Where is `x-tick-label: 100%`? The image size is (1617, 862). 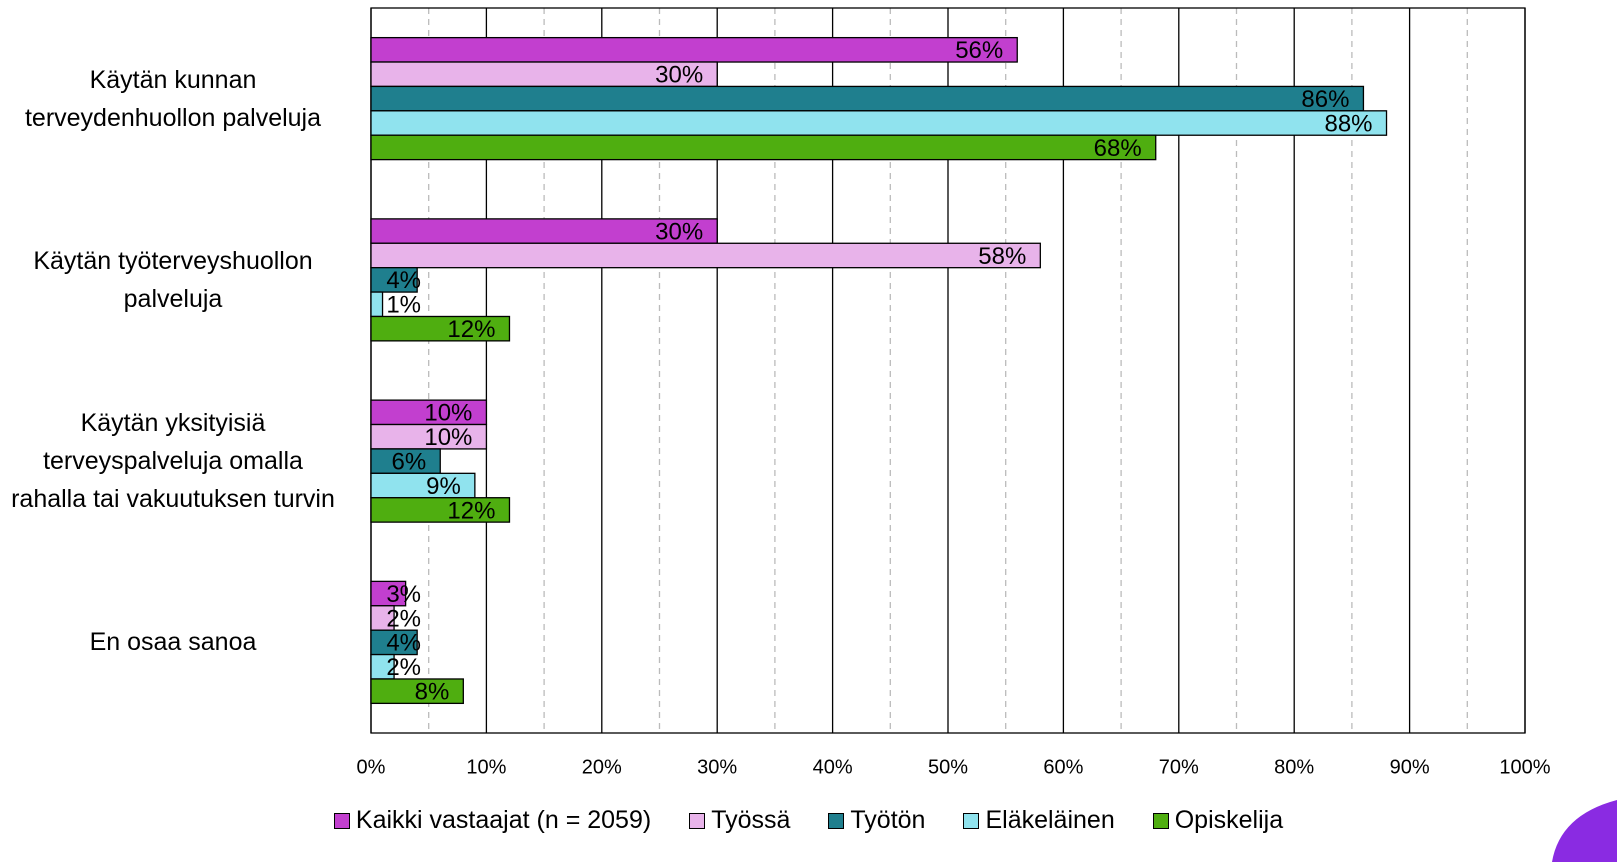 x-tick-label: 100% is located at coordinates (1524, 767).